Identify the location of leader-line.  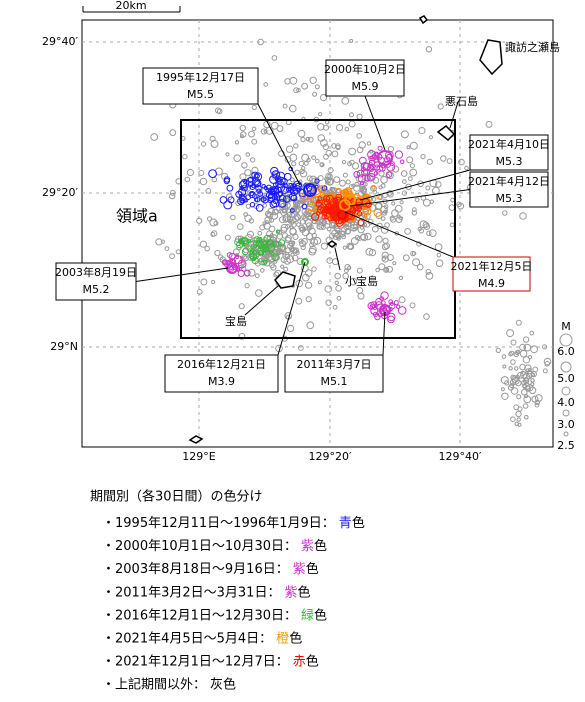
(182, 274).